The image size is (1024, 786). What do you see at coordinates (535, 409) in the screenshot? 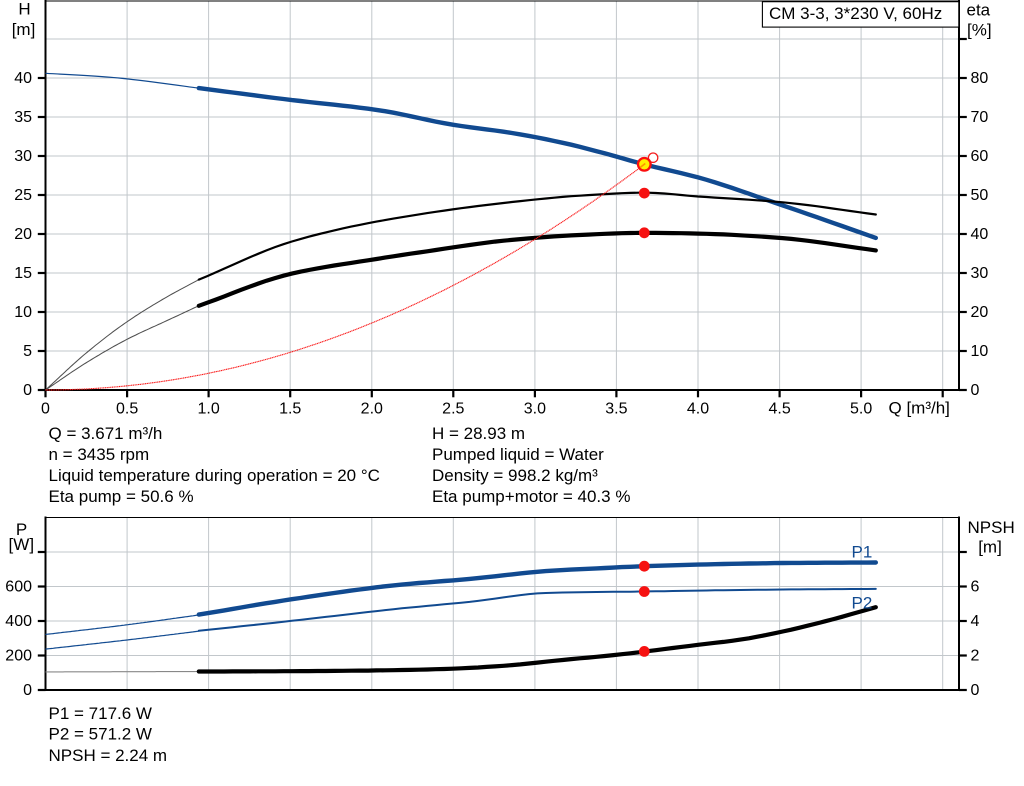
I see `svg-text: 3.0` at bounding box center [535, 409].